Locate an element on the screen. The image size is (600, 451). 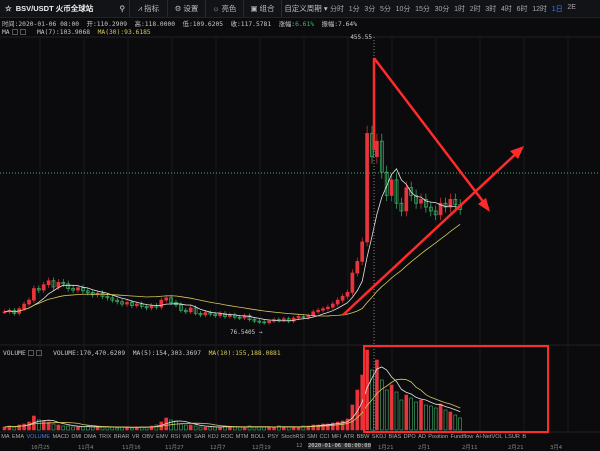
interval-4: 10分 is located at coordinates (403, 9).